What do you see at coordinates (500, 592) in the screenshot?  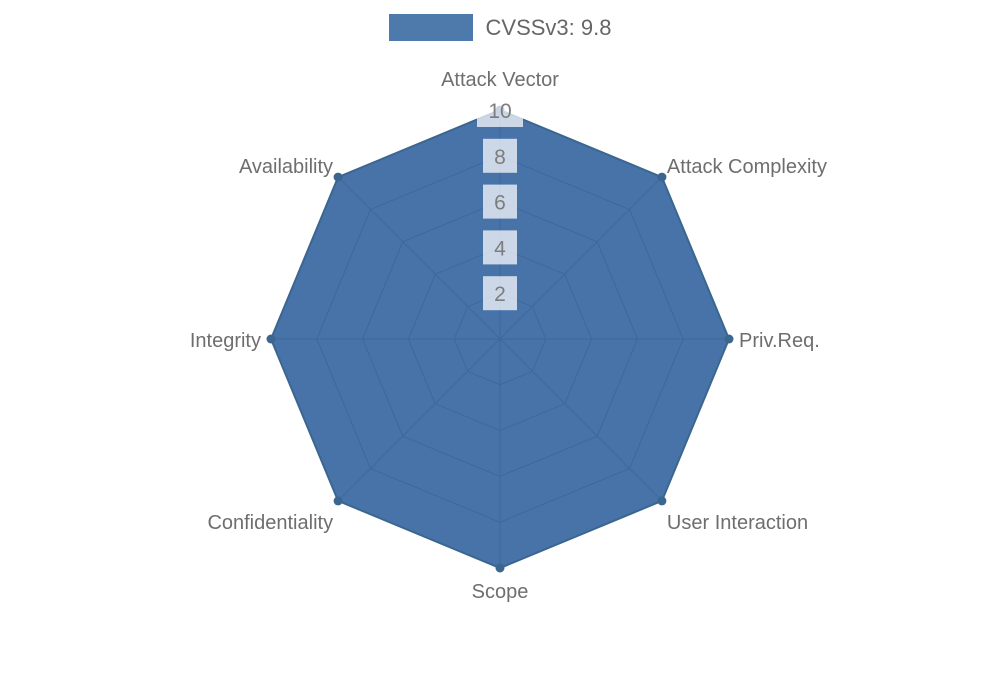 I see `axis-label-scope: Scope` at bounding box center [500, 592].